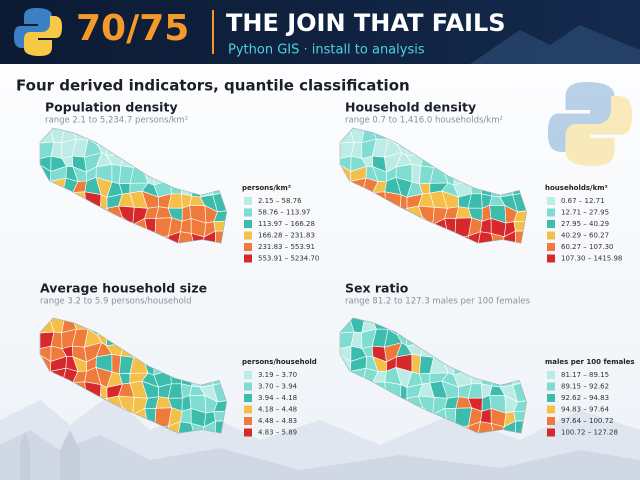  What do you see at coordinates (111, 107) in the screenshot?
I see `panel-title: Population density` at bounding box center [111, 107].